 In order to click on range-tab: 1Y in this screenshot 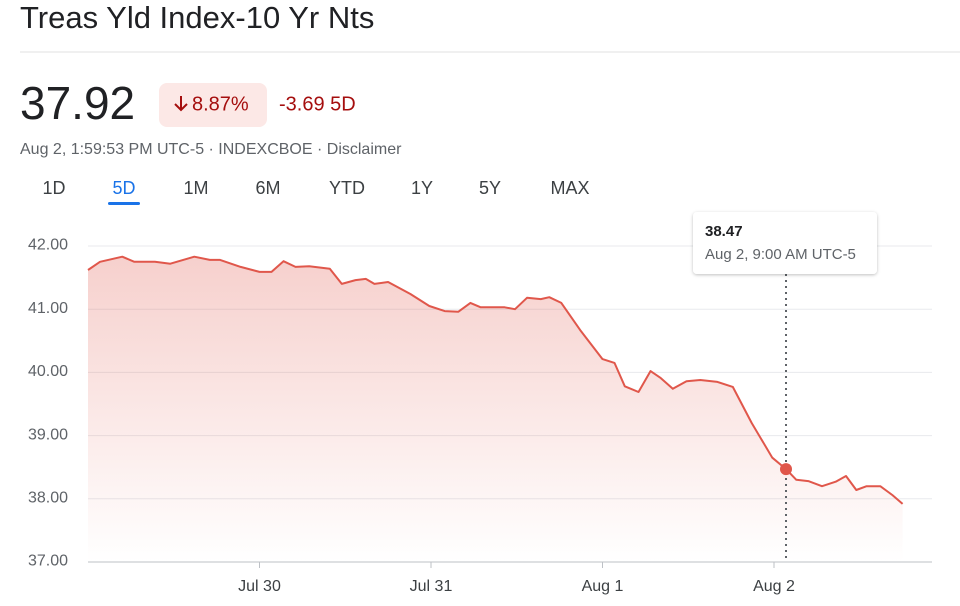, I will do `click(422, 188)`.